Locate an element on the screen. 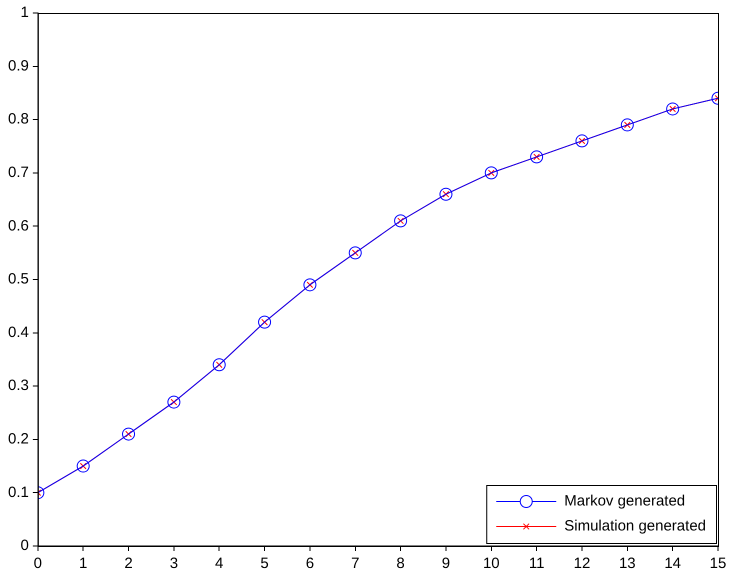  x-tick-label: 4 is located at coordinates (219, 563).